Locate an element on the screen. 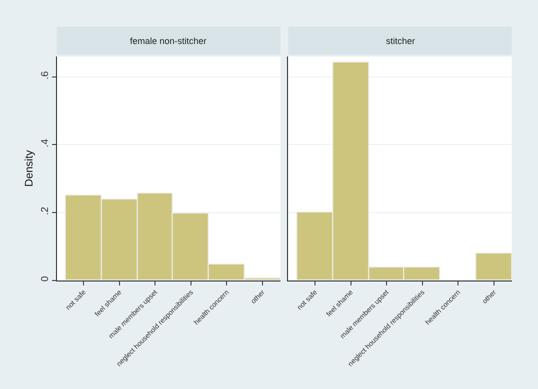 This screenshot has width=538, height=389. y-axis-title: Density is located at coordinates (29, 168).